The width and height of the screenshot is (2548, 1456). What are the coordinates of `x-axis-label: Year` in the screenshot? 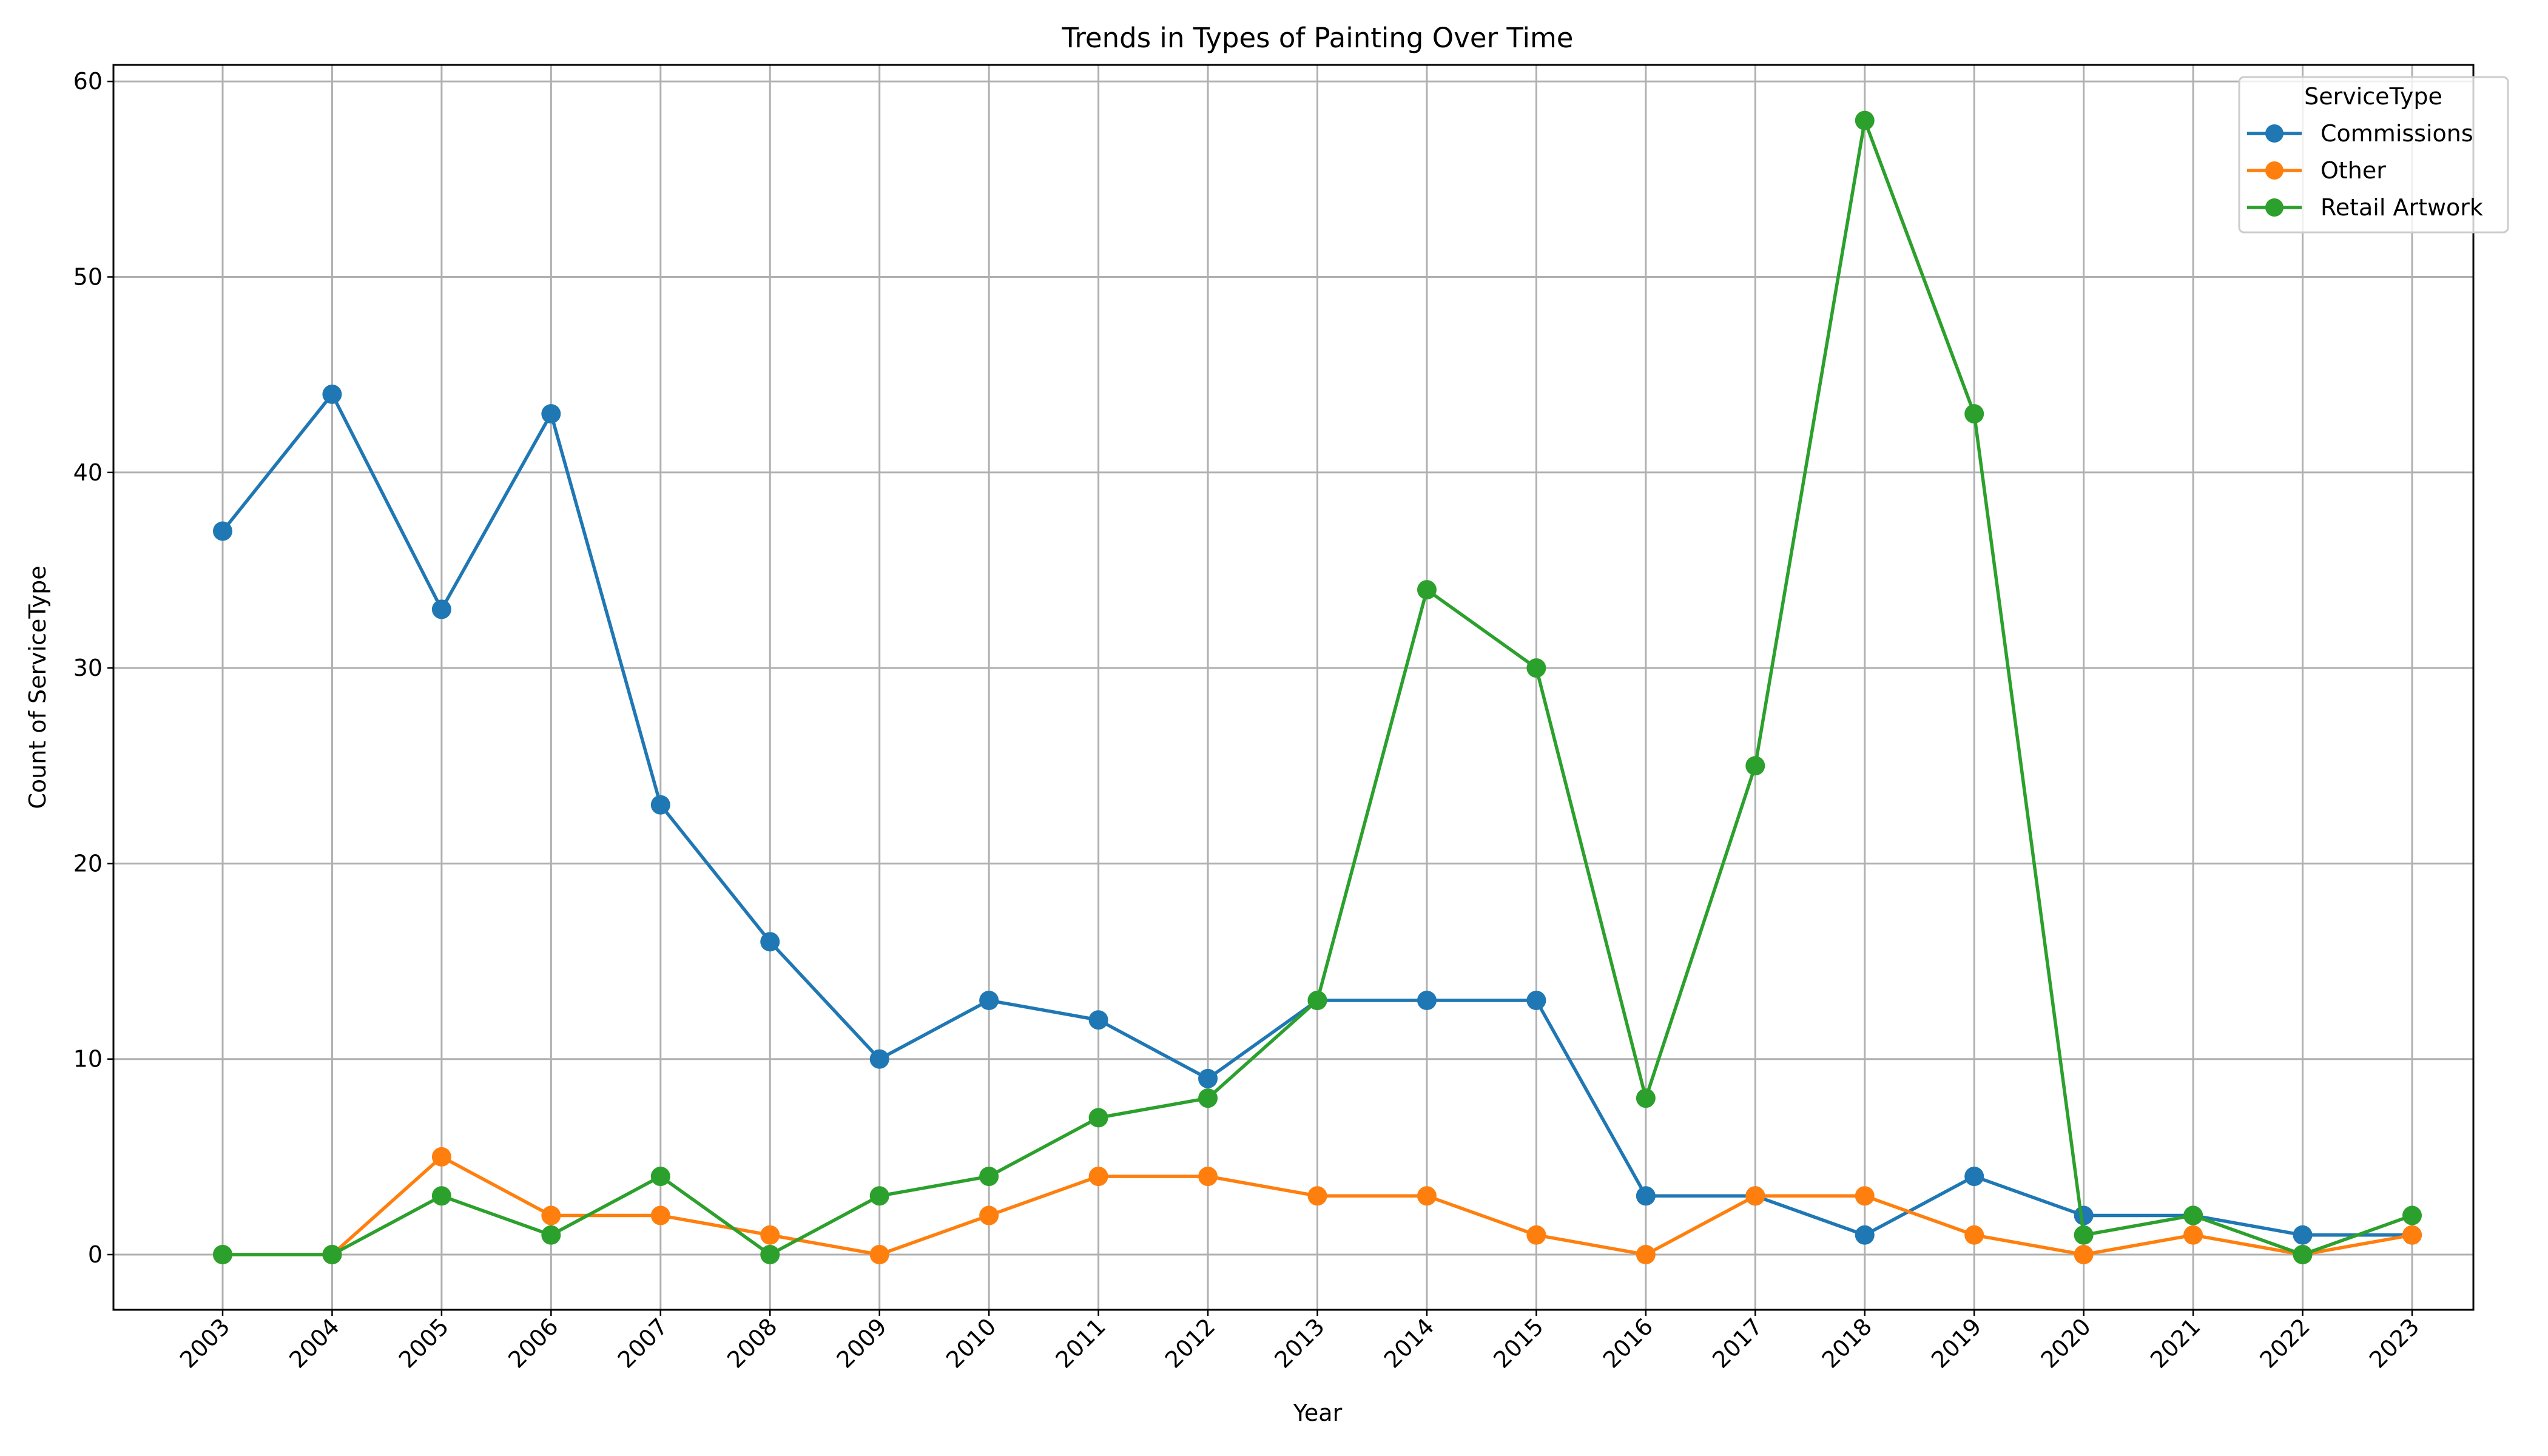 It's located at (1318, 1413).